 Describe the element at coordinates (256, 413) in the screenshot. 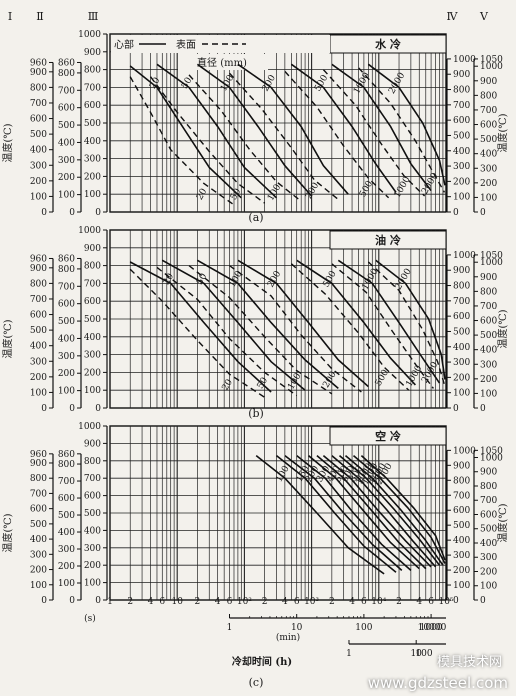

I see `panel-caption: (b)` at that location.